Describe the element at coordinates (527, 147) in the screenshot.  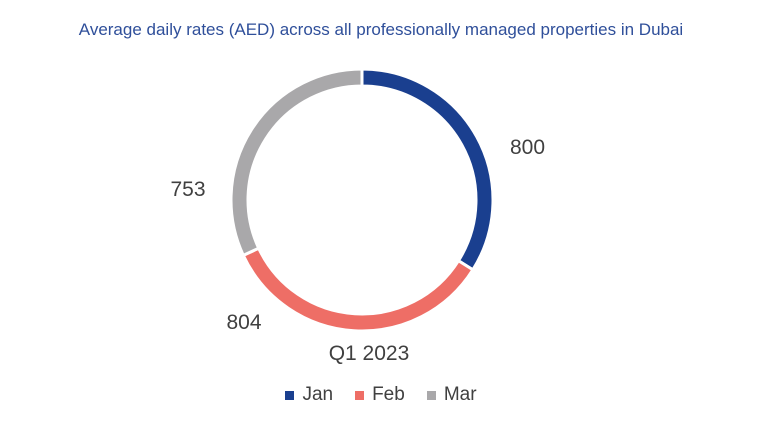
I see `data-label-jan: 800` at that location.